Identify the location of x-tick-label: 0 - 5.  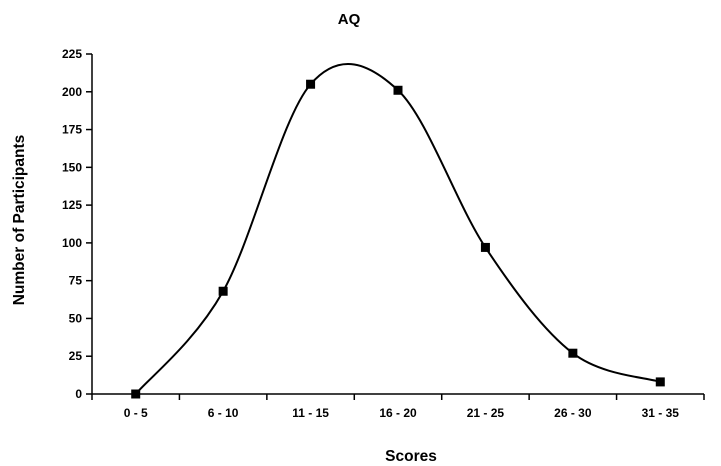
(136, 413).